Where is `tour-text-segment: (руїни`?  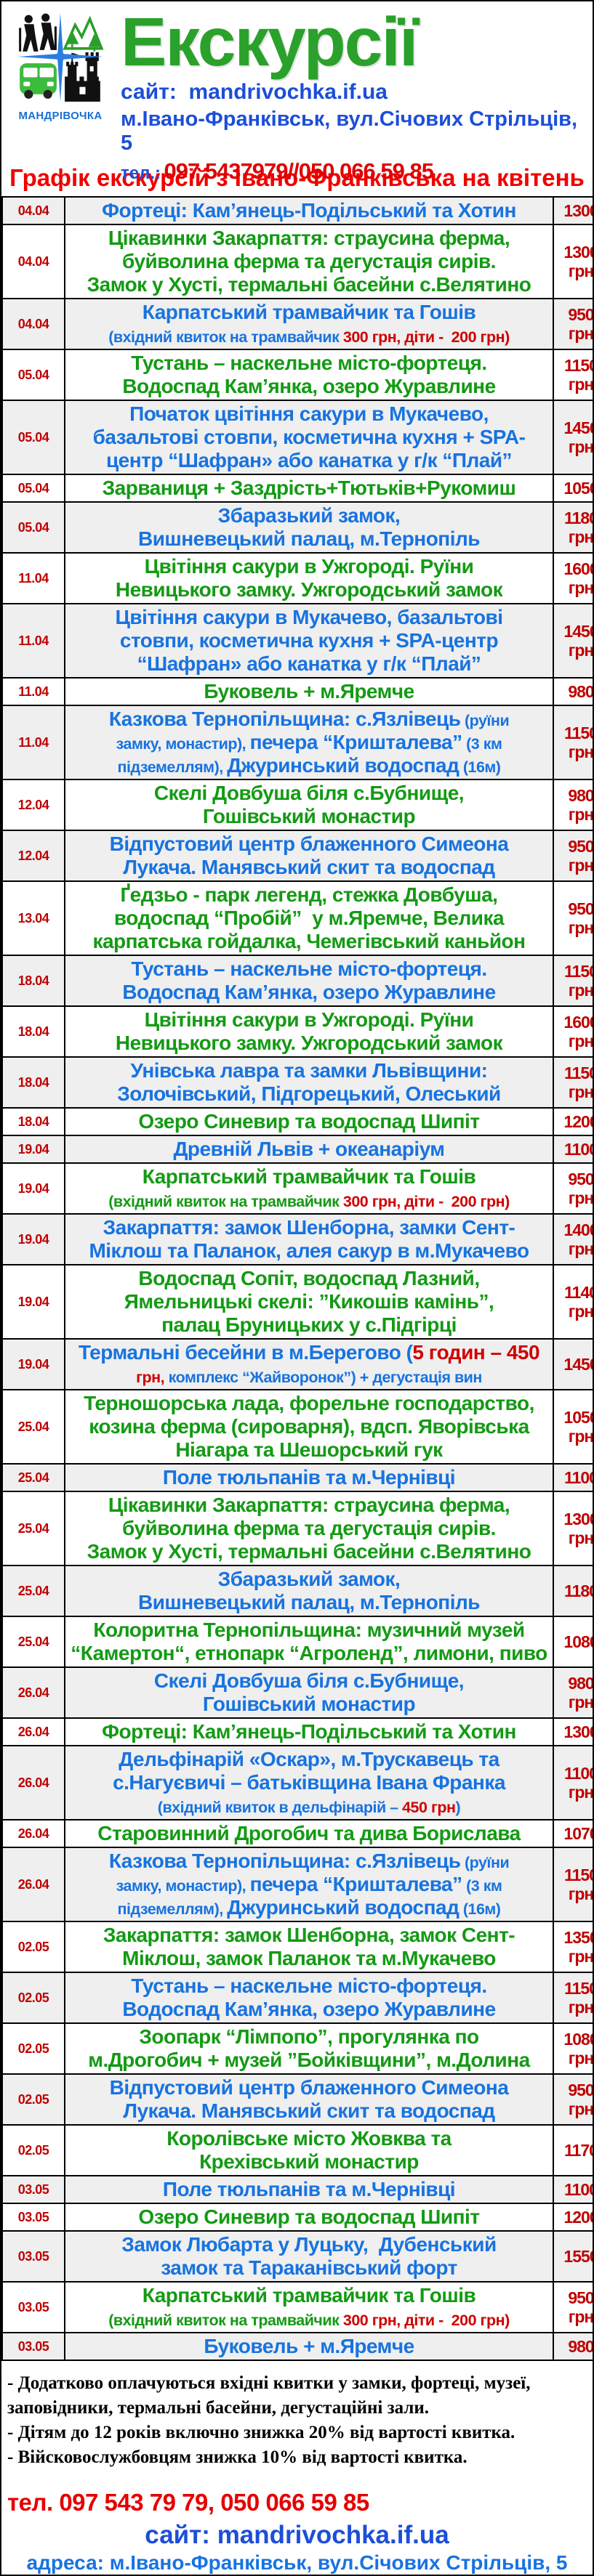 tour-text-segment: (руїни is located at coordinates (485, 720).